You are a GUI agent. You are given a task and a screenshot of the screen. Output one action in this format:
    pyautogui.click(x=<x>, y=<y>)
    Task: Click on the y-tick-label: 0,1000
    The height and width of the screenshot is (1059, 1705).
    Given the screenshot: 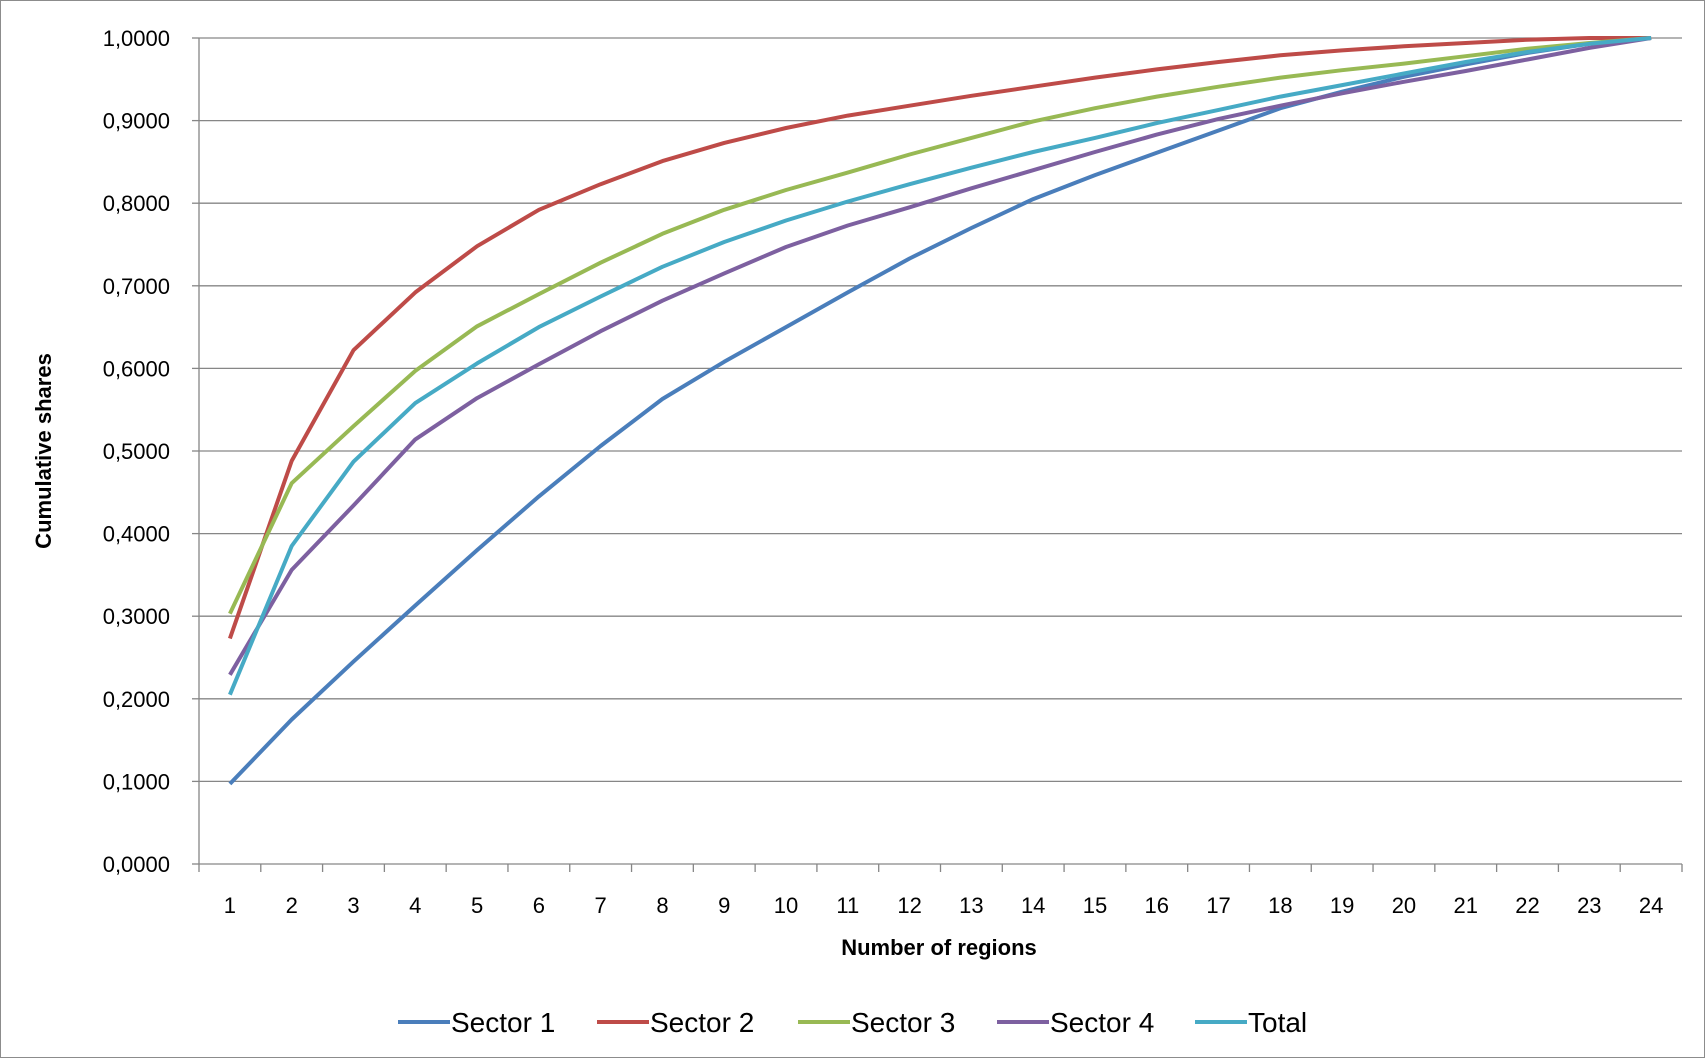 What is the action you would take?
    pyautogui.click(x=136, y=781)
    